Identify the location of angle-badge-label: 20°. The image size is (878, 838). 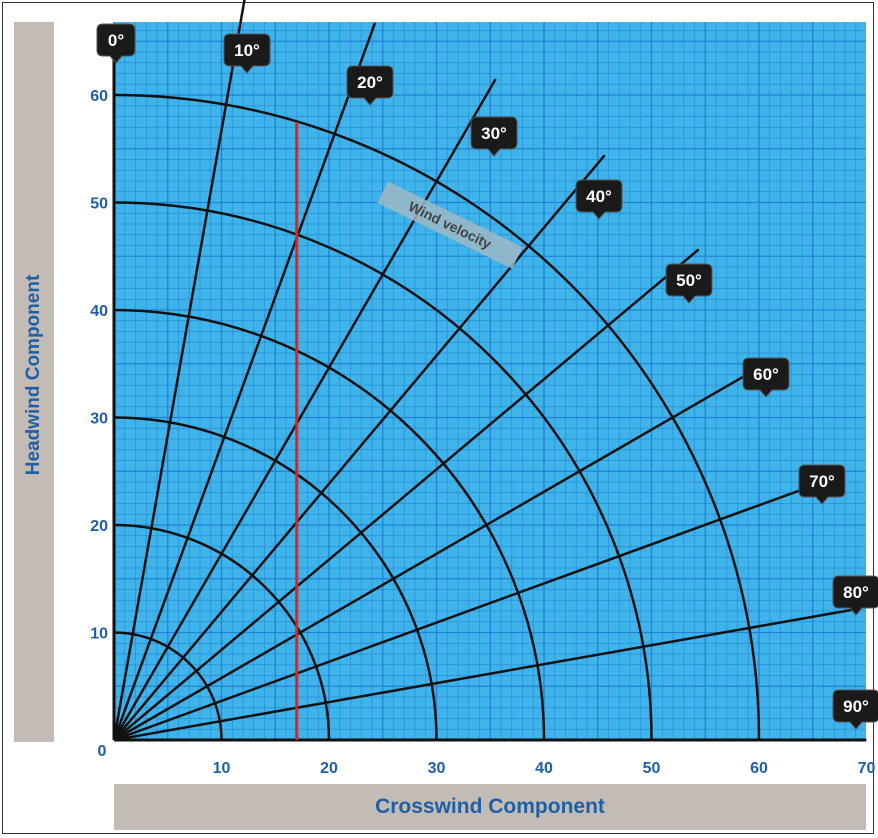
(370, 82).